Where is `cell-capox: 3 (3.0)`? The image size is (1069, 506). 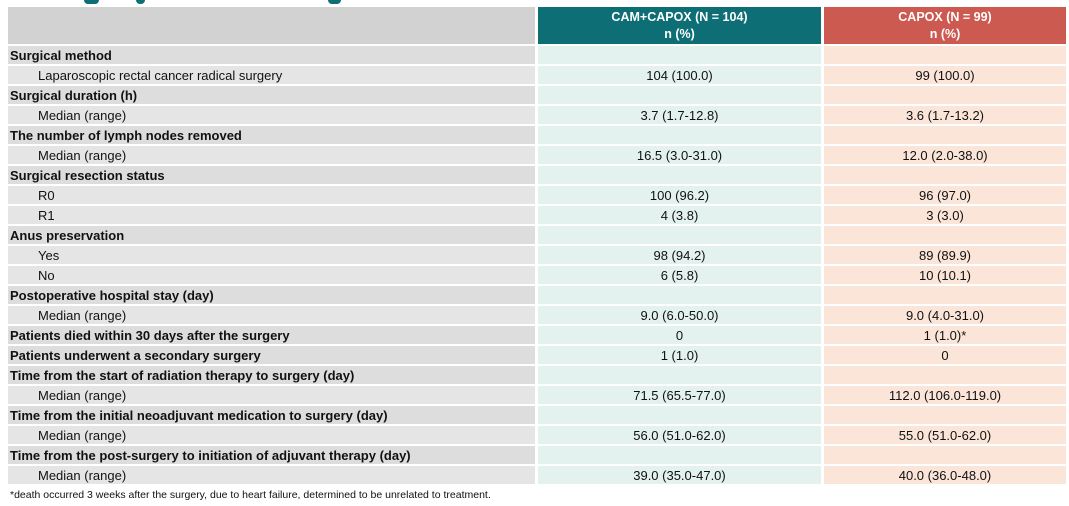
cell-capox: 3 (3.0) is located at coordinates (945, 215).